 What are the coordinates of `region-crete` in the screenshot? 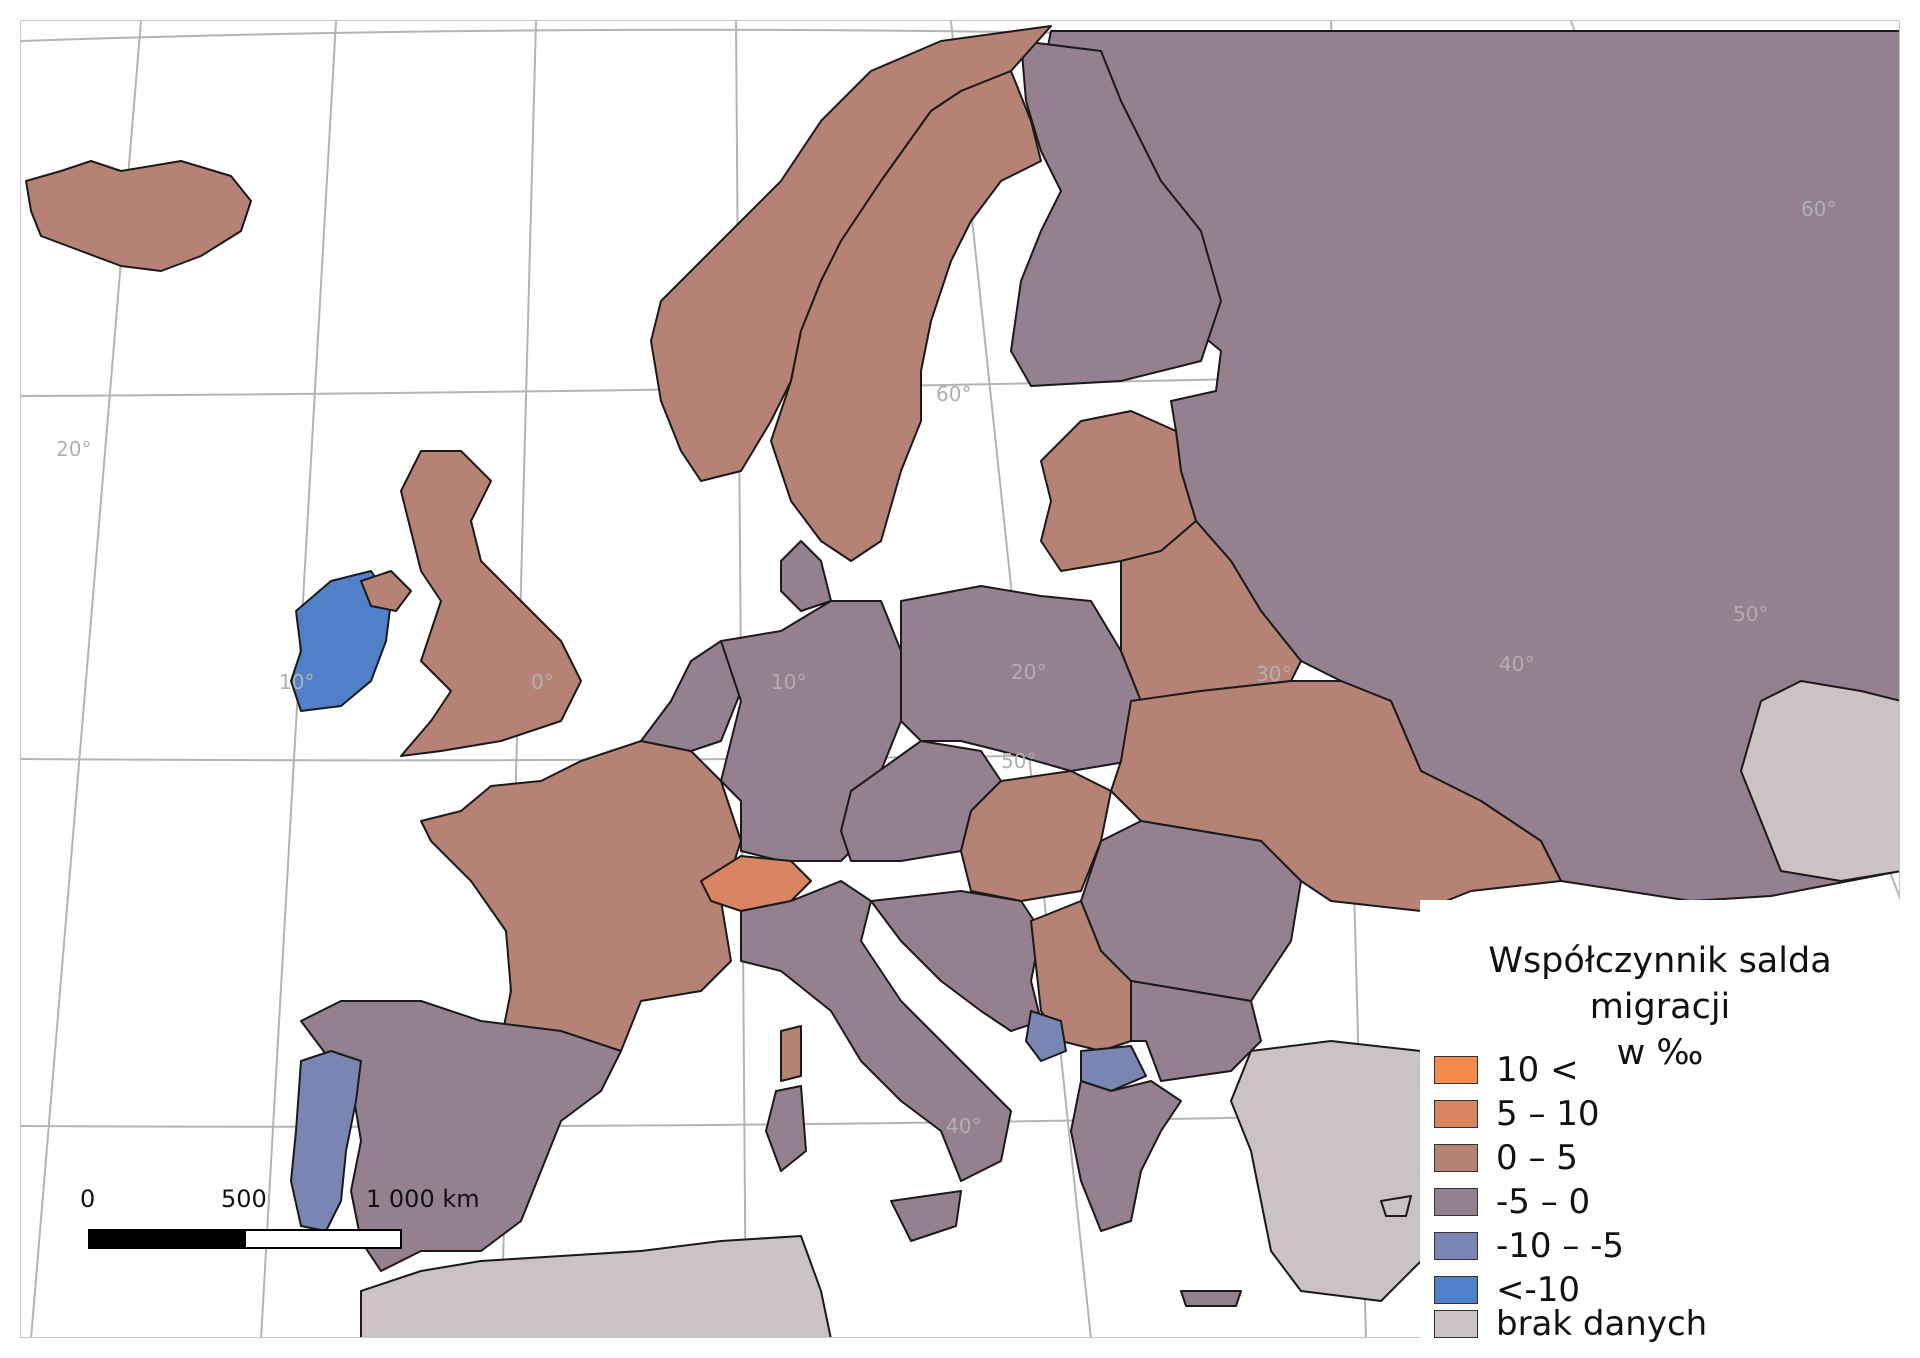 It's located at (1211, 1298).